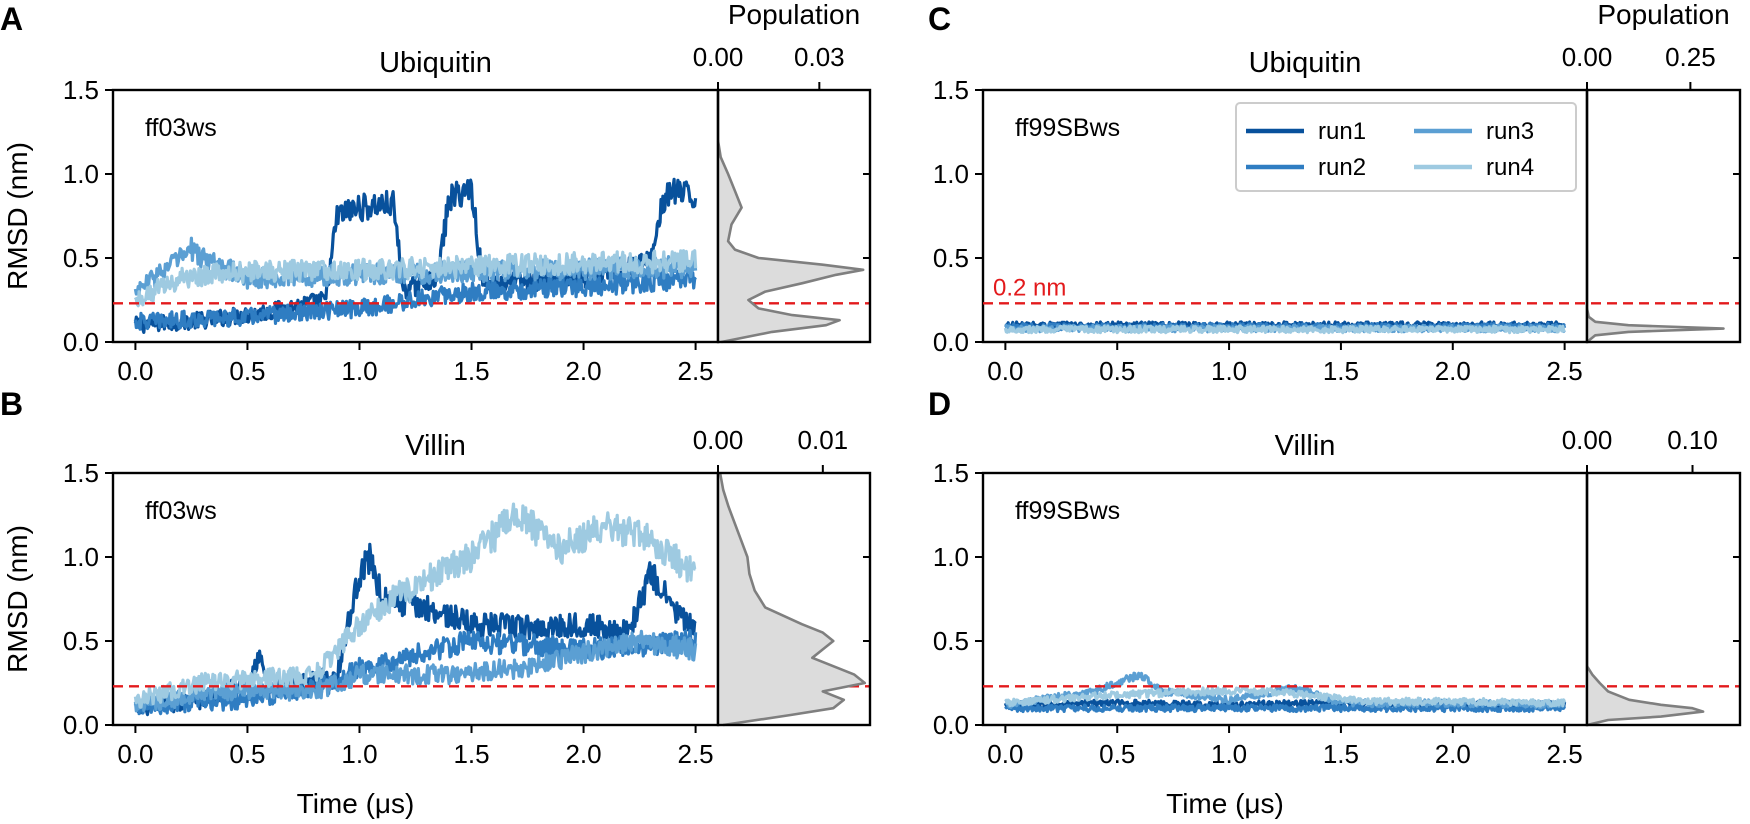 Image resolution: width=1750 pixels, height=824 pixels. Describe the element at coordinates (819, 57) in the screenshot. I see `population-tick-label: 0.03` at that location.